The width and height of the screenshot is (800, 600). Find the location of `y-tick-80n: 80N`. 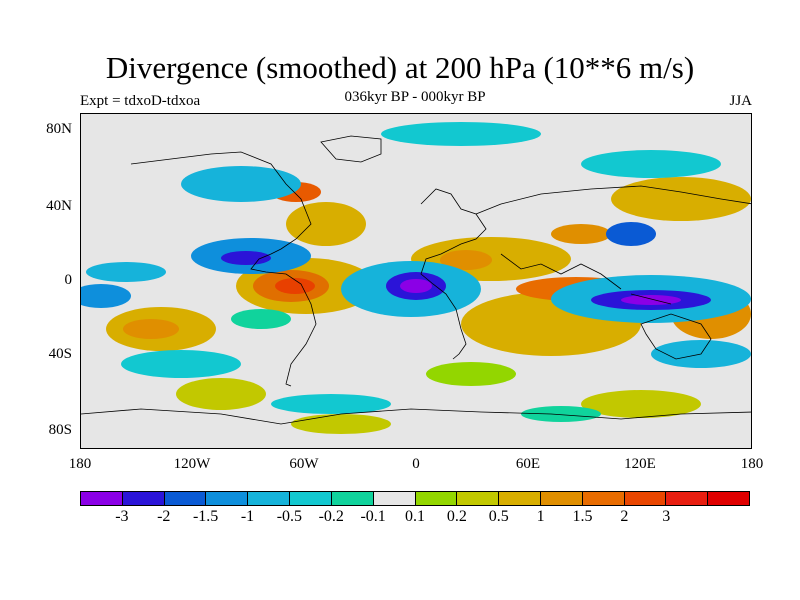

y-tick-80n: 80N is located at coordinates (59, 129).